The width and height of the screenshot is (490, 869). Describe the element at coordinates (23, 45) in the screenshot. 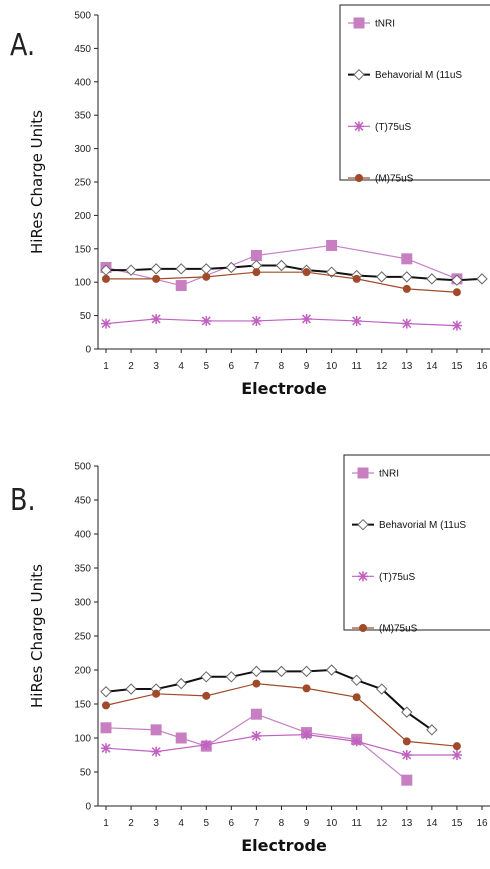

I see `panel-label: A.` at that location.